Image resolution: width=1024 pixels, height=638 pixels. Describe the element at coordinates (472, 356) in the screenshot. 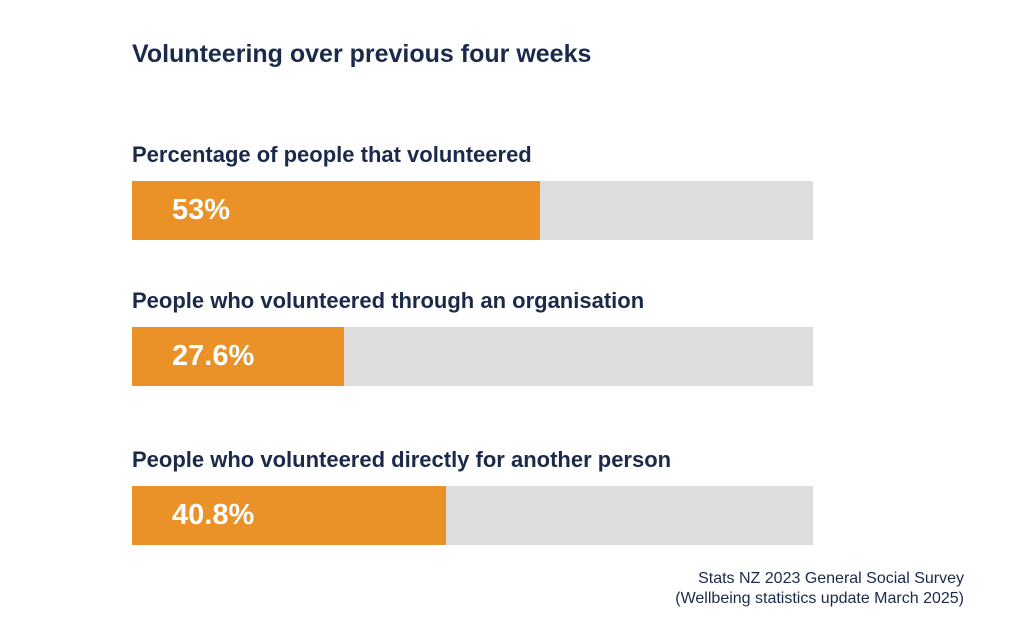

I see `bar-track: 27.6%` at that location.